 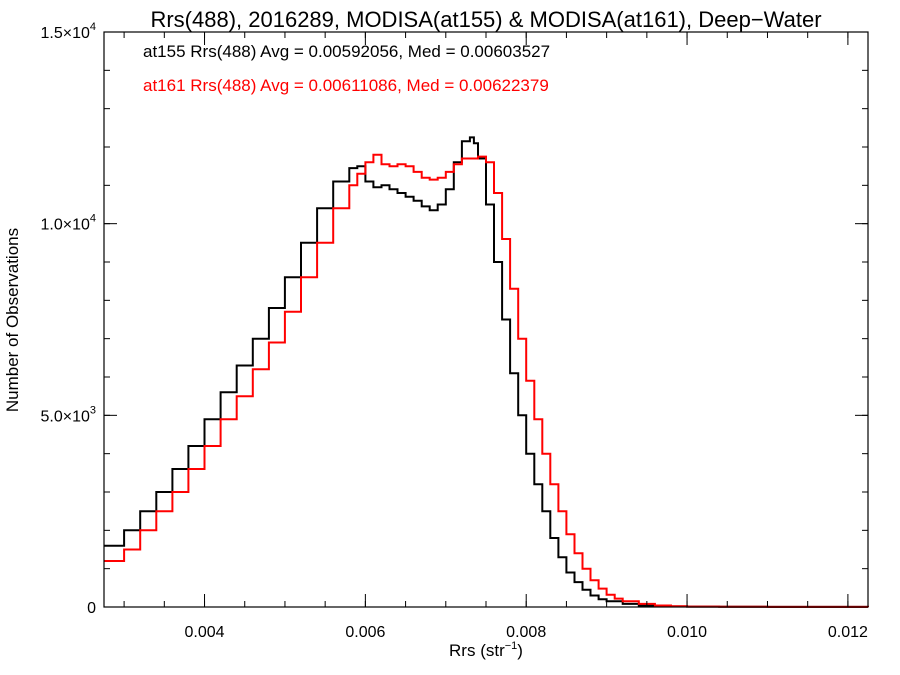 I want to click on y-tick-label: 0, so click(x=91, y=608).